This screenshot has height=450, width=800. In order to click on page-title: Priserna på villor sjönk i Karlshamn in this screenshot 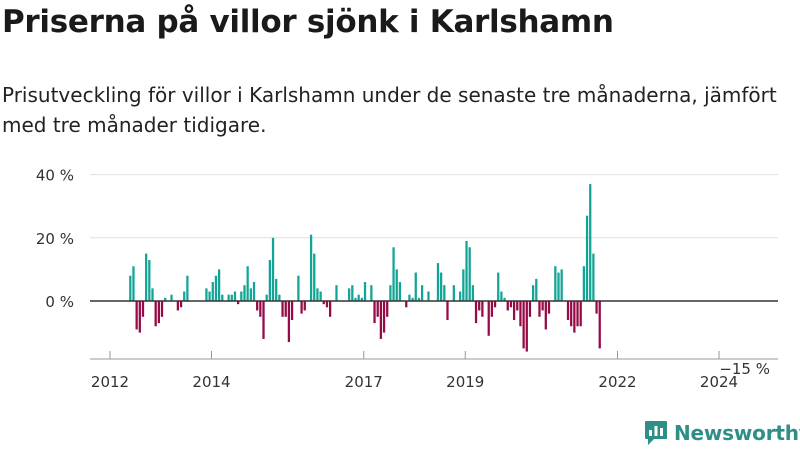, I will do `click(308, 22)`.